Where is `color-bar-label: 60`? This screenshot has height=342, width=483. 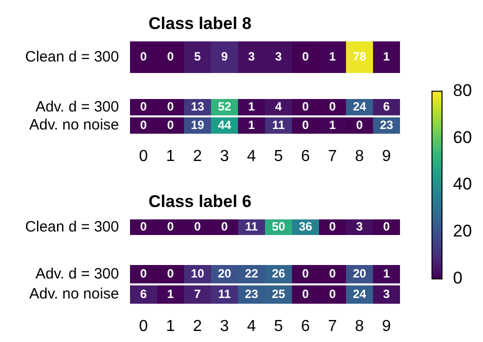
color-bar-label: 60 is located at coordinates (462, 137).